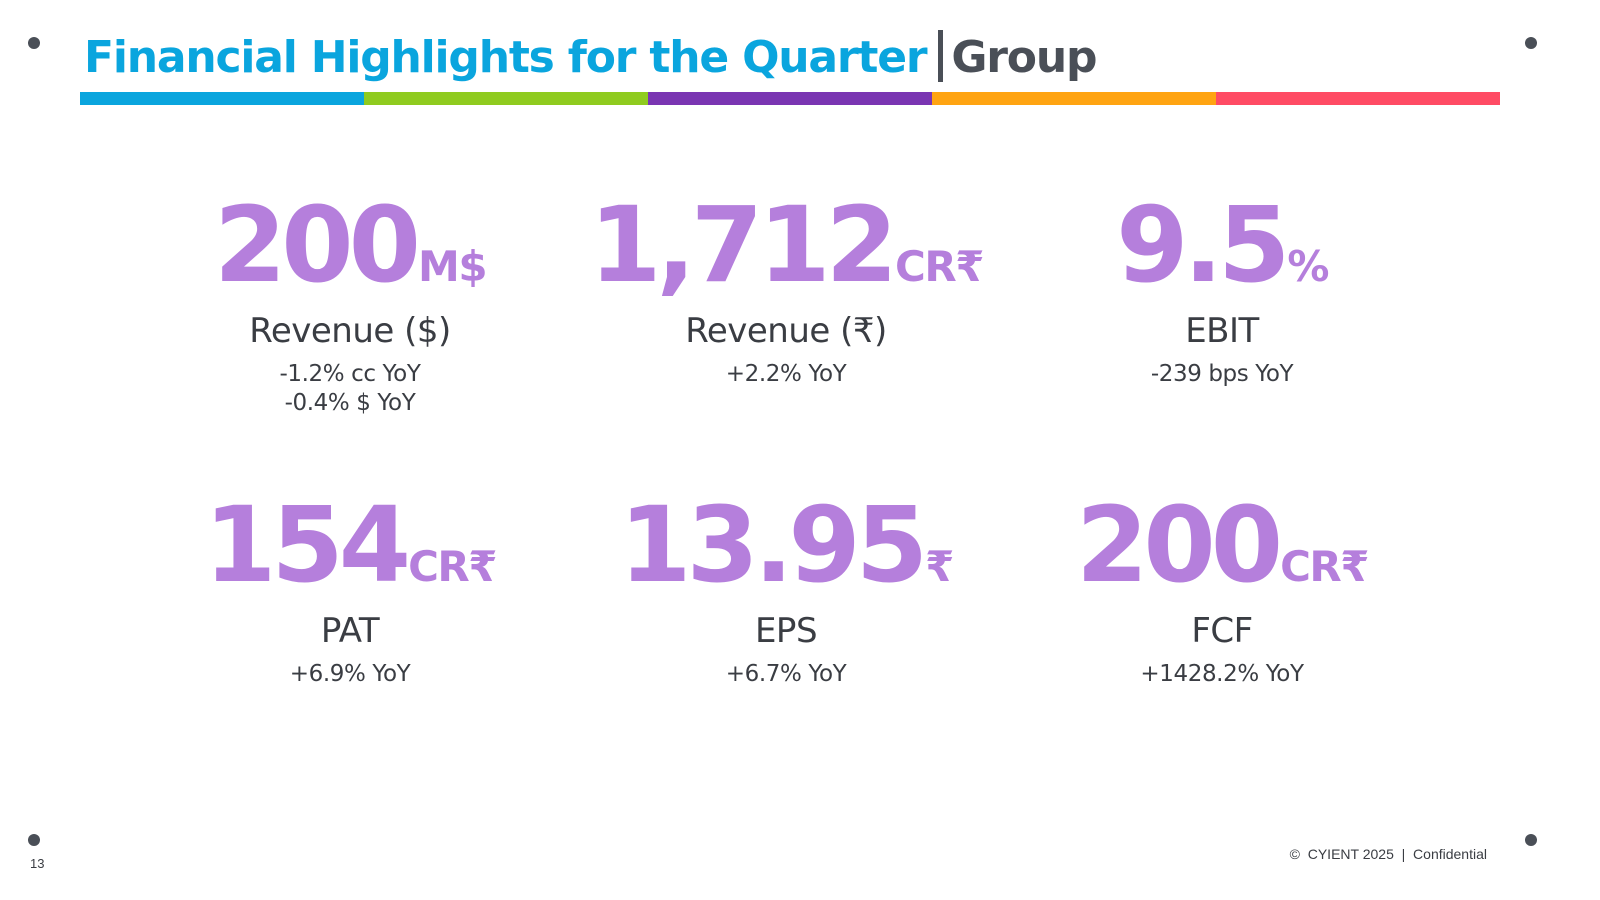 The width and height of the screenshot is (1600, 900). I want to click on metric-revenue-inr: 1,712 CR₹ Revenue (₹) +2.2% YoY, so click(786, 287).